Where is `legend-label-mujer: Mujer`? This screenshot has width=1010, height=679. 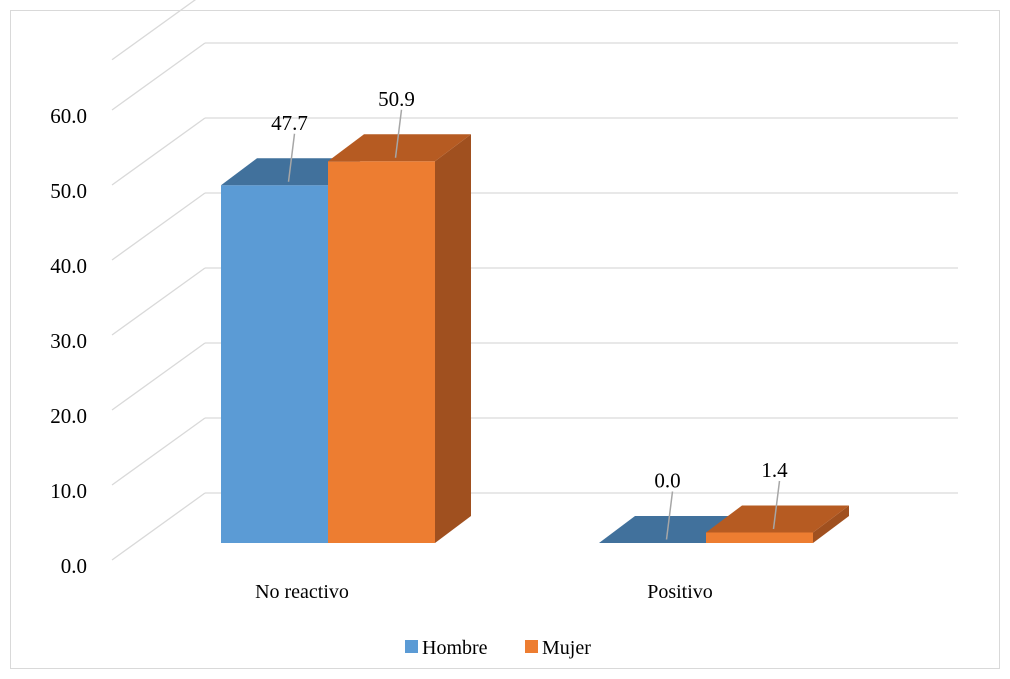 legend-label-mujer: Mujer is located at coordinates (566, 648).